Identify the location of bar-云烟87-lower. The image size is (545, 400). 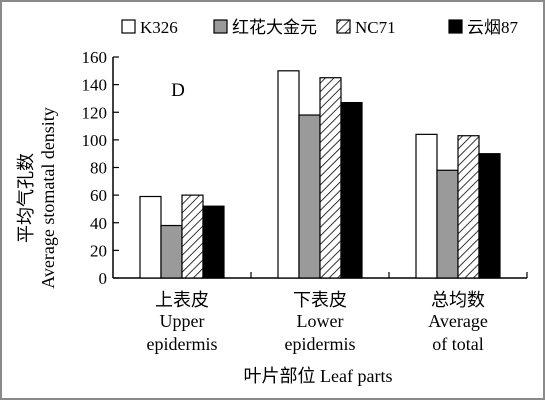
(351, 190).